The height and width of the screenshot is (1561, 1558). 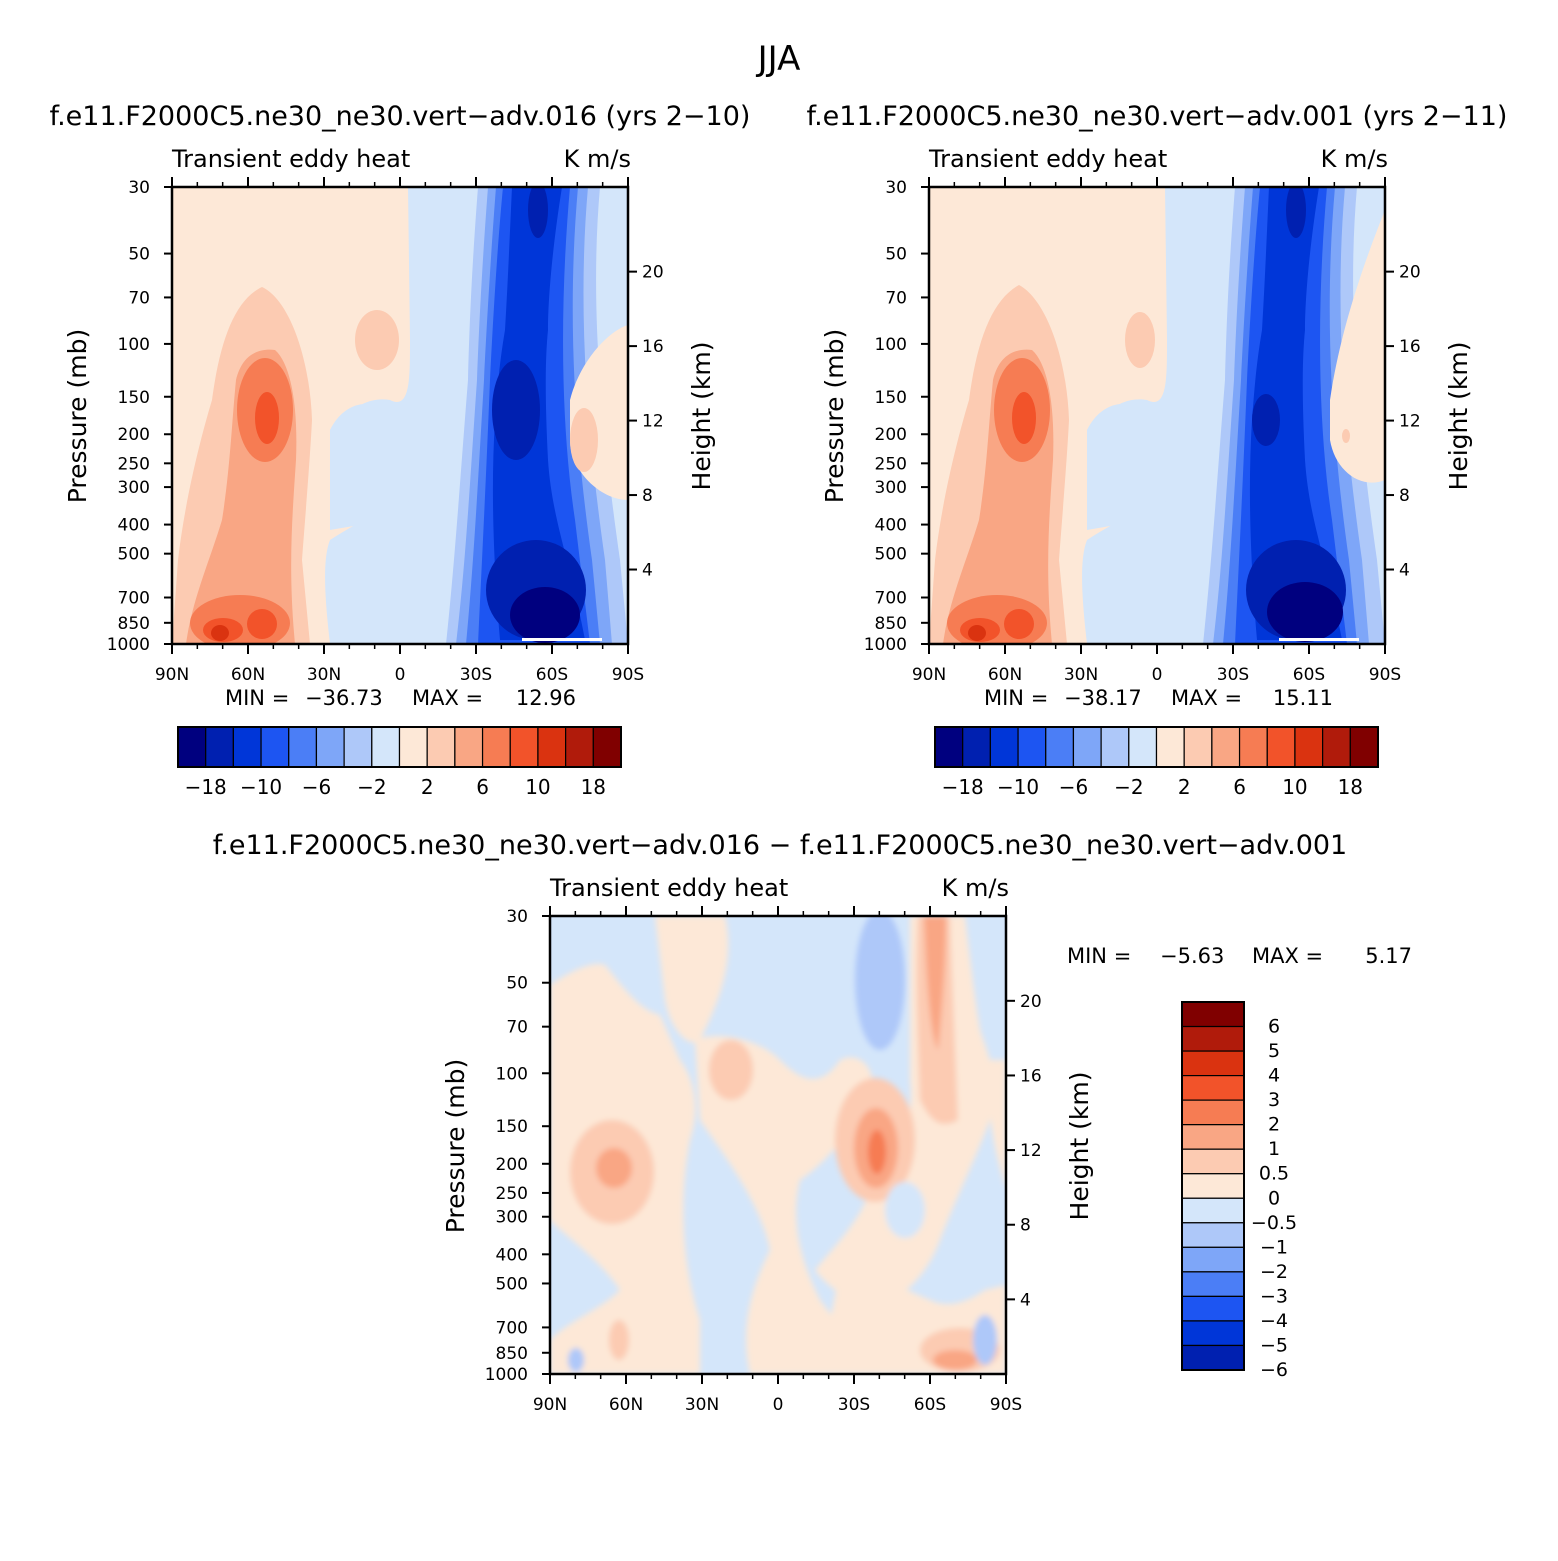 I want to click on panel-1-left-label: Transient eddy heat, so click(x=290, y=159).